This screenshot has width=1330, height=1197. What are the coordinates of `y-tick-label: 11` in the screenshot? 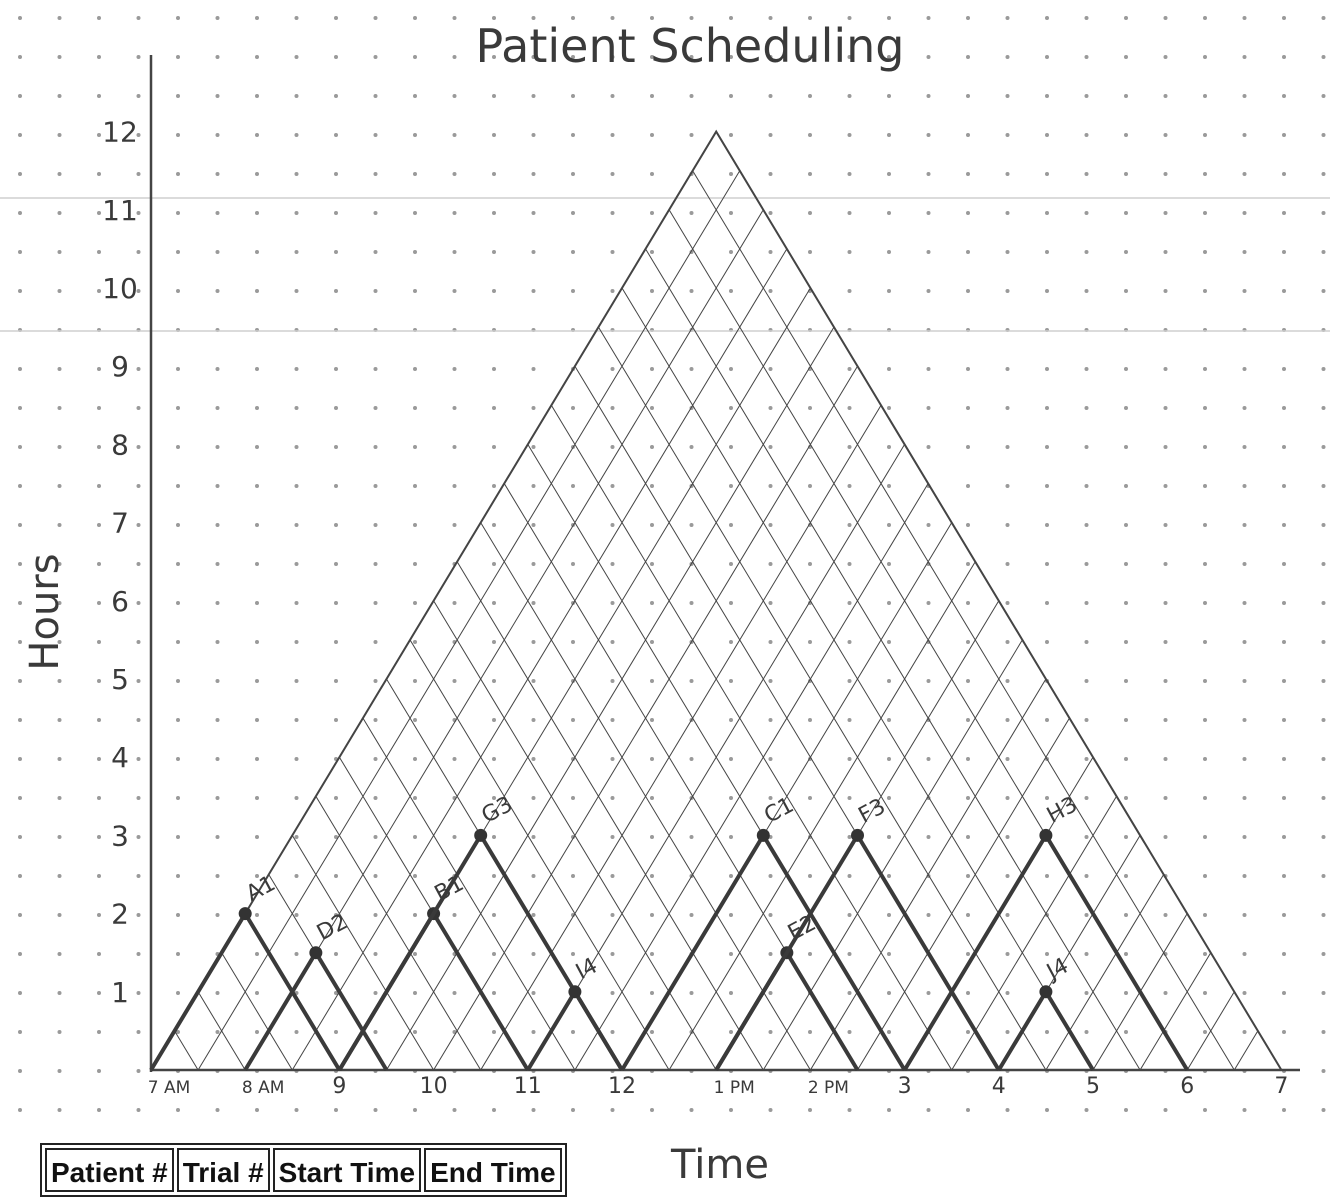 It's located at (120, 210).